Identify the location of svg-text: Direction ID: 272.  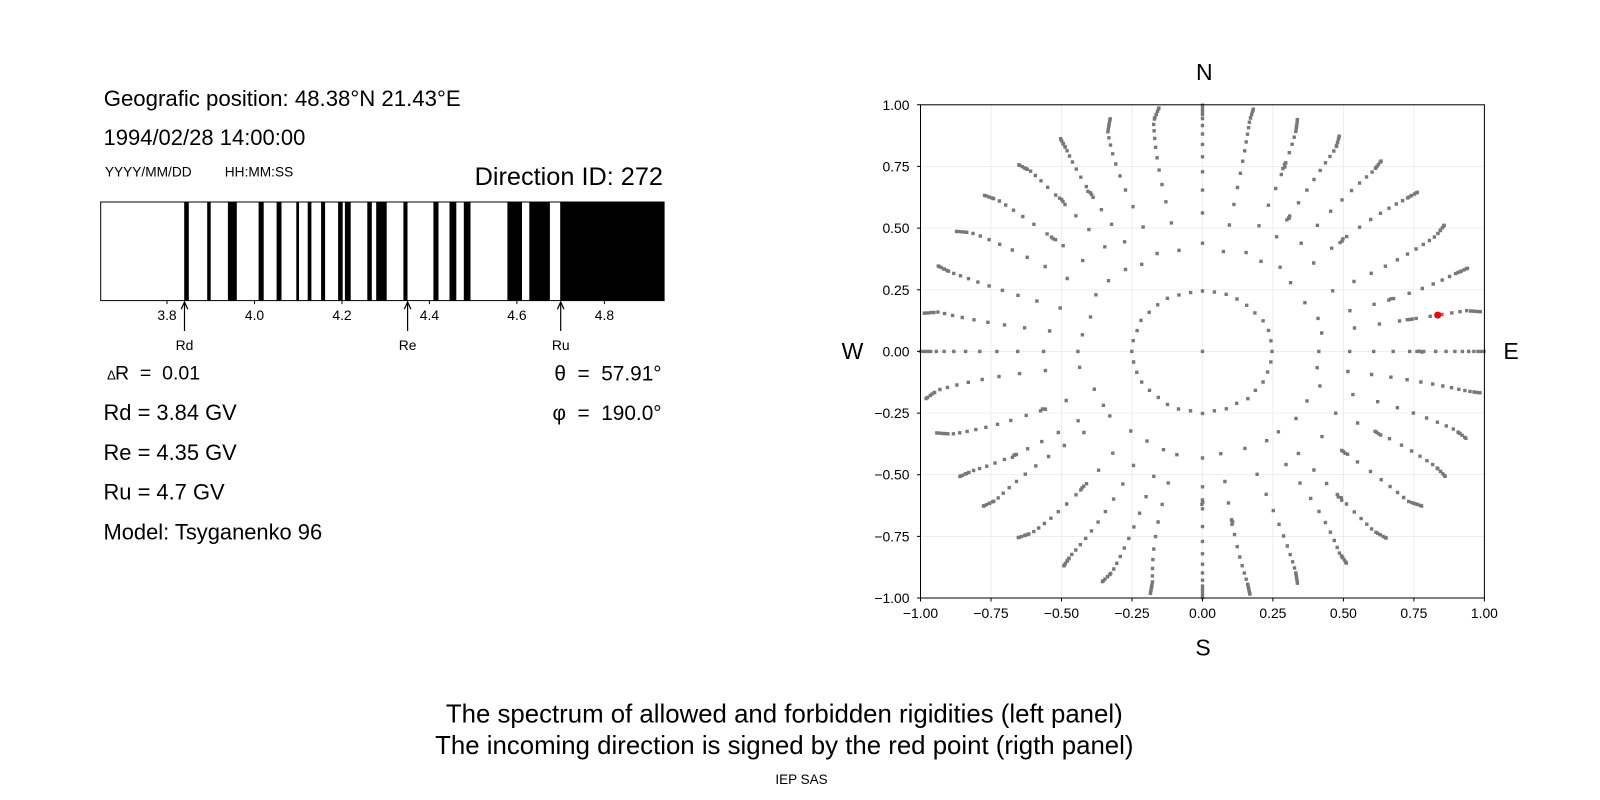
(569, 177).